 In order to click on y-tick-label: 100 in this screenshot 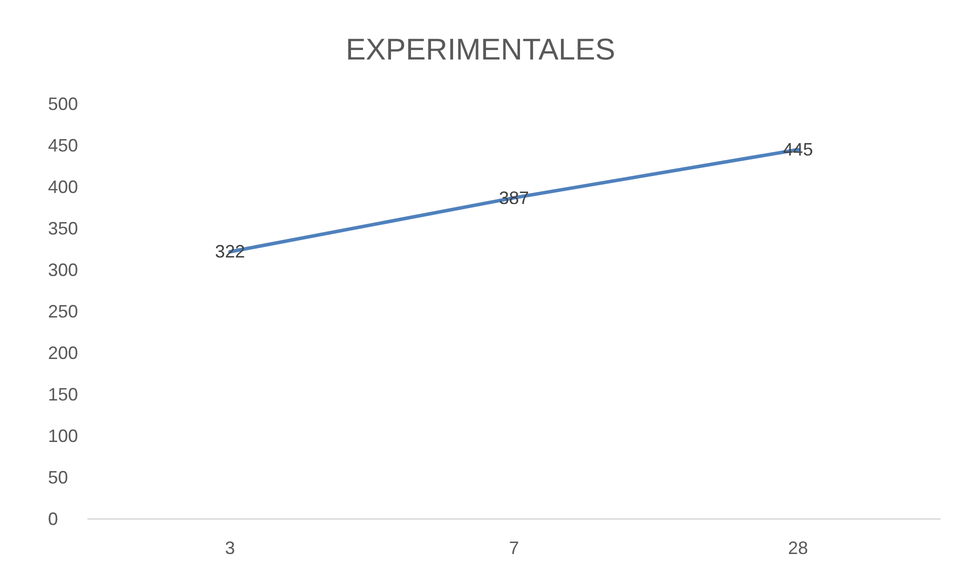, I will do `click(63, 436)`.